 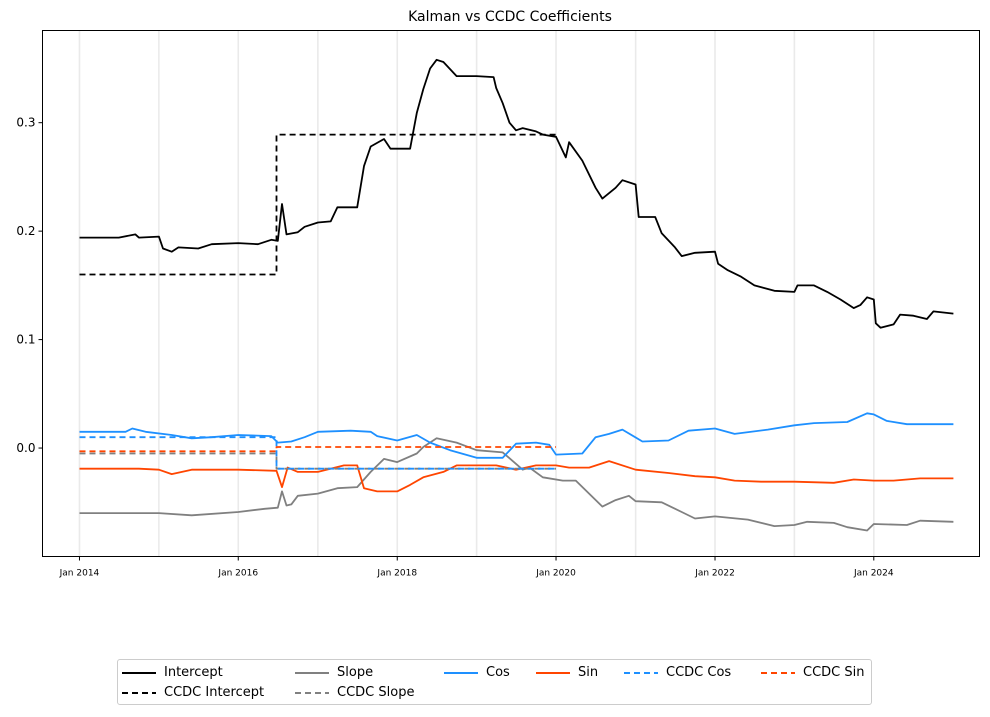 I want to click on y-tick-label: 0.1, so click(x=25, y=340).